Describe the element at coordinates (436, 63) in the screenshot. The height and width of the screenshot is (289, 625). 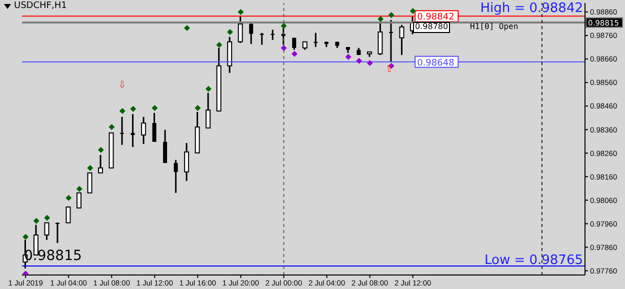
I see `ref-line-label: 0.98648` at that location.